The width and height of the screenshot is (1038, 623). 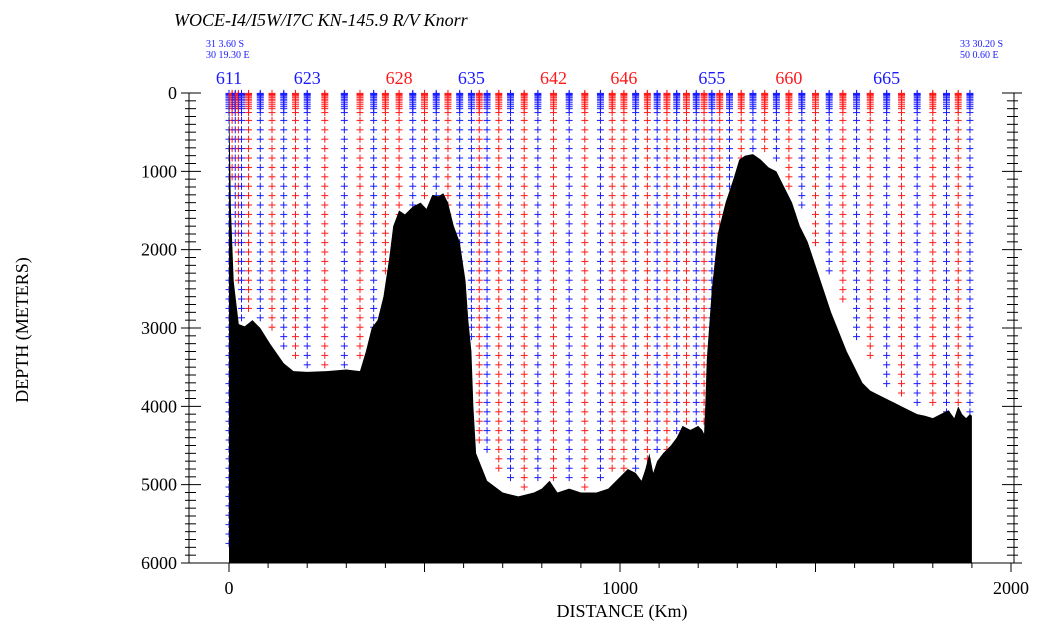 What do you see at coordinates (229, 588) in the screenshot?
I see `x-tick-label: 0` at bounding box center [229, 588].